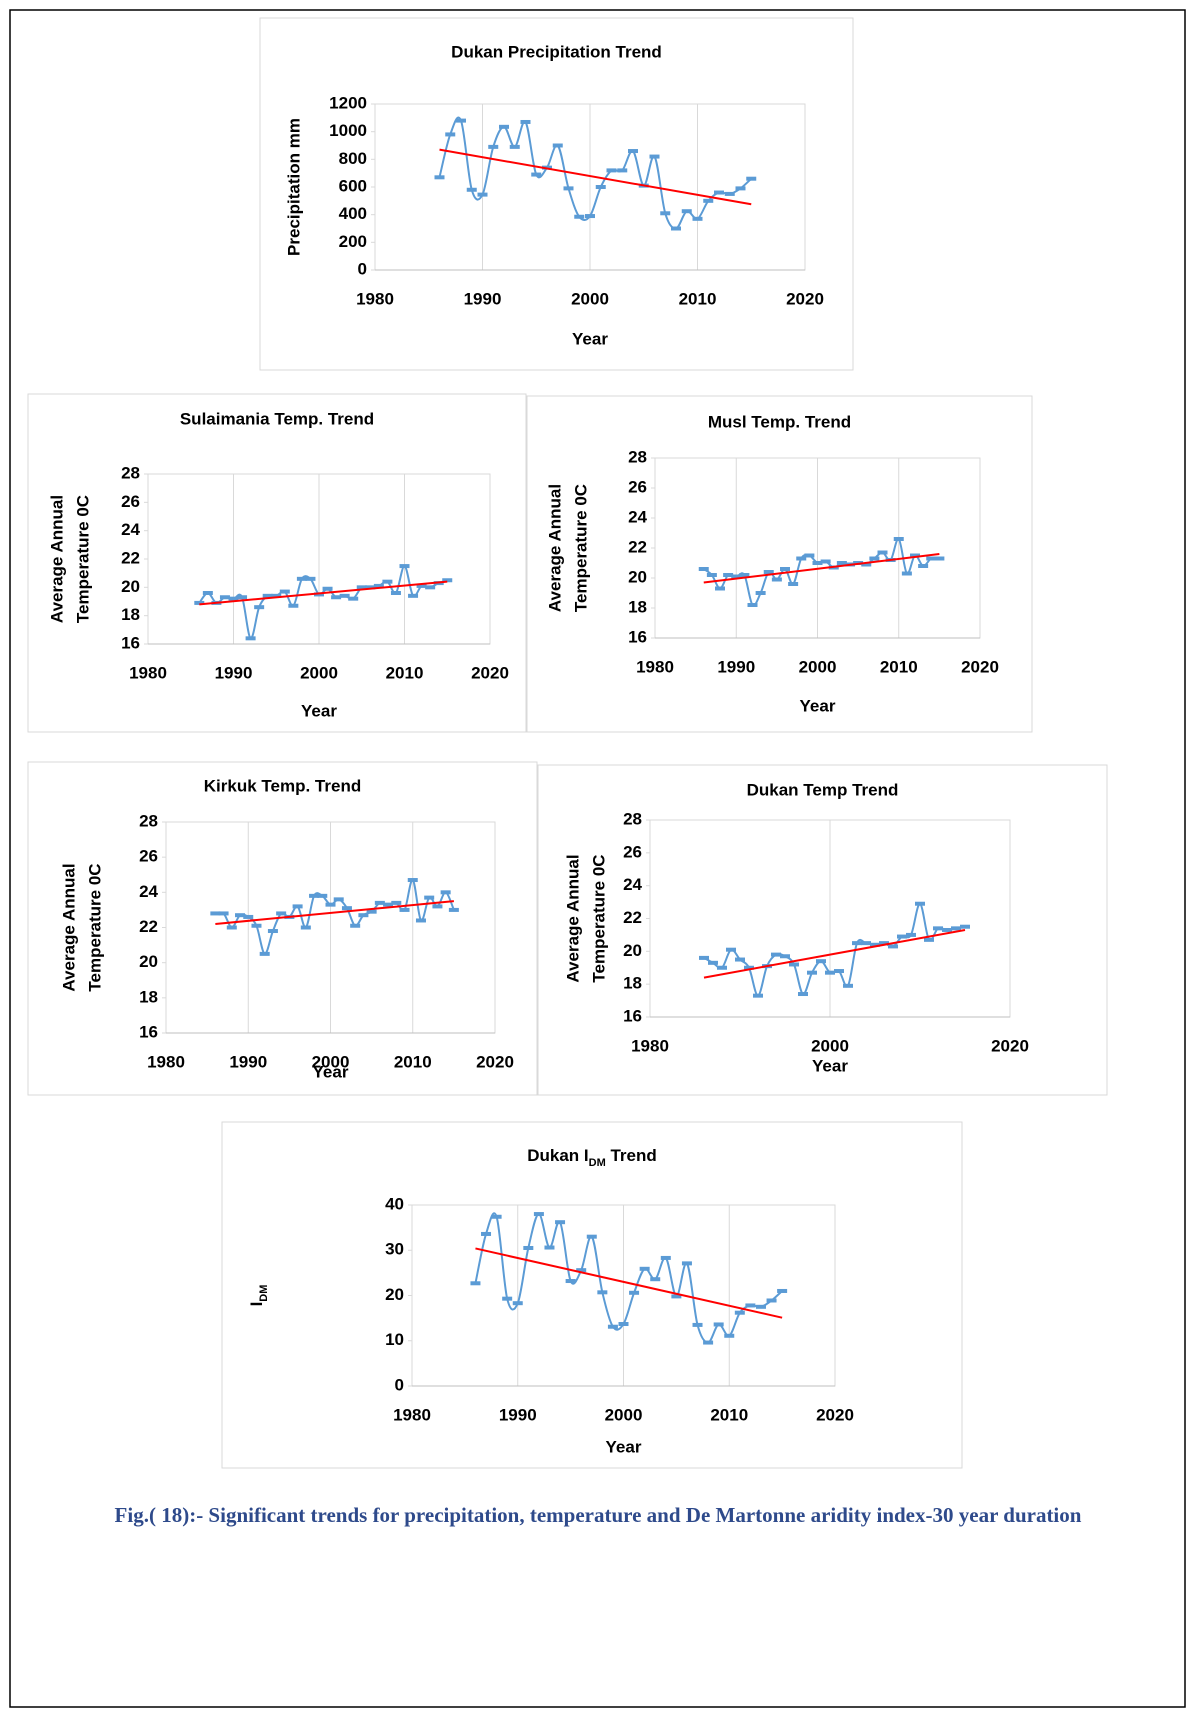  Describe the element at coordinates (631, 1155) in the screenshot. I see `text-part: Trend` at that location.